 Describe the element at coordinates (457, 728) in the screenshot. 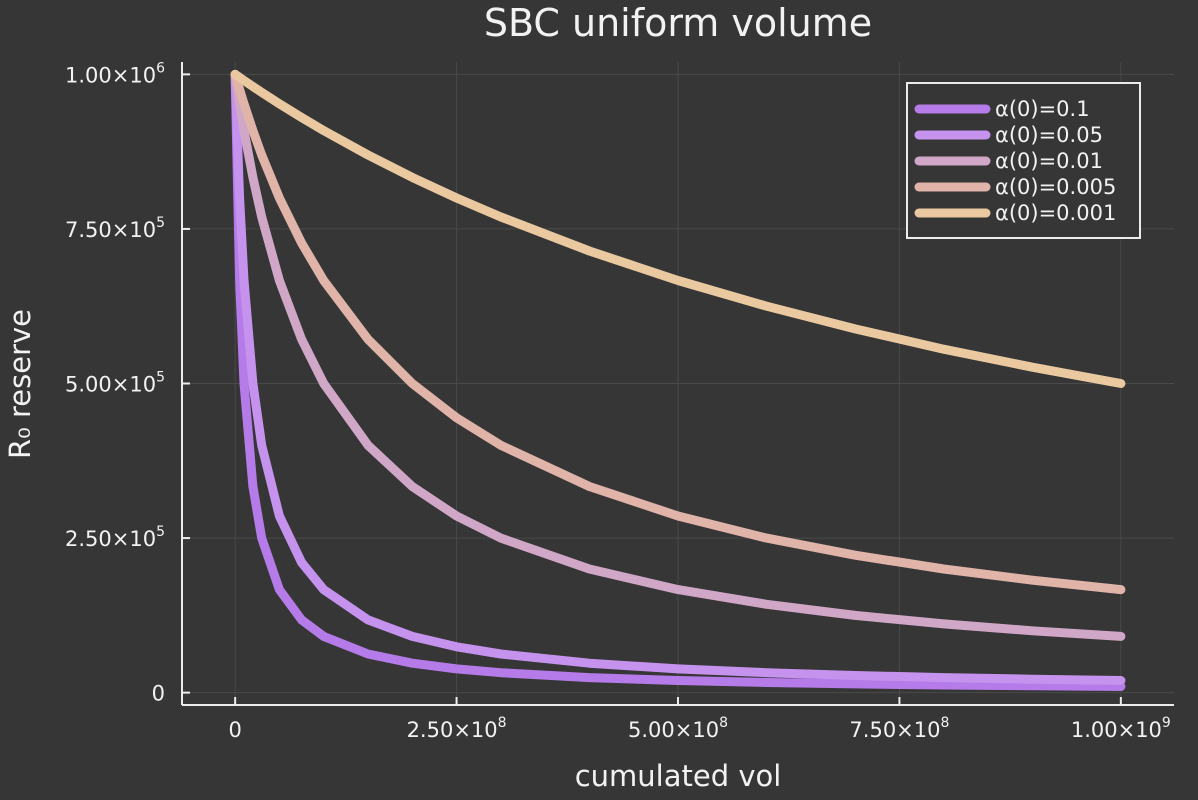

I see `x-tick-label: 2.50×10⁸` at that location.